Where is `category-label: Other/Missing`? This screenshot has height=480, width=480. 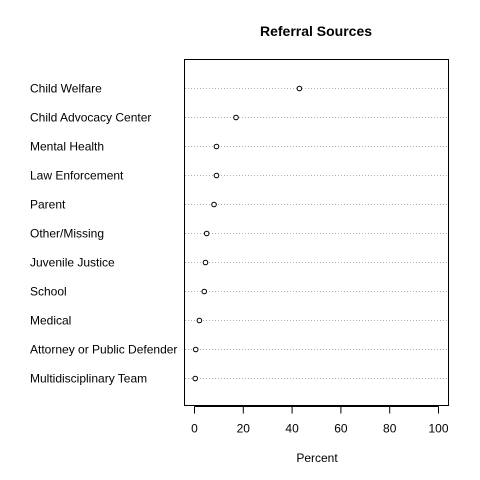 category-label: Other/Missing is located at coordinates (67, 234).